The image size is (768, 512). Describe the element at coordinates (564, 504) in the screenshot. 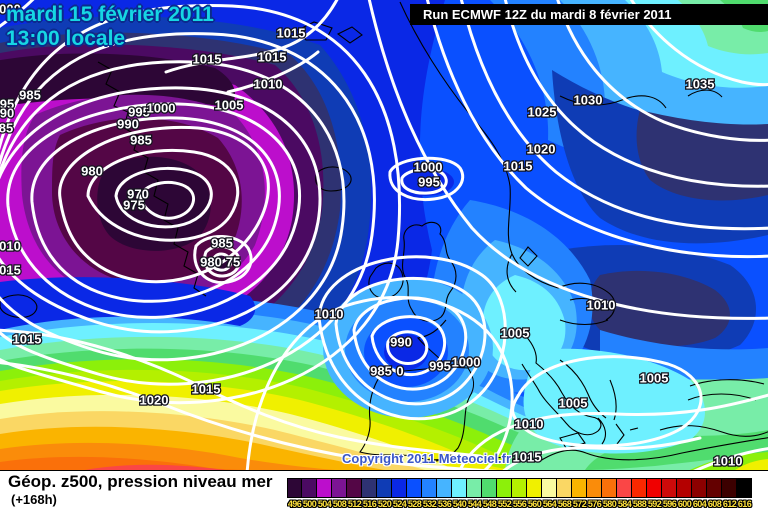

I see `legend-value: 568` at that location.